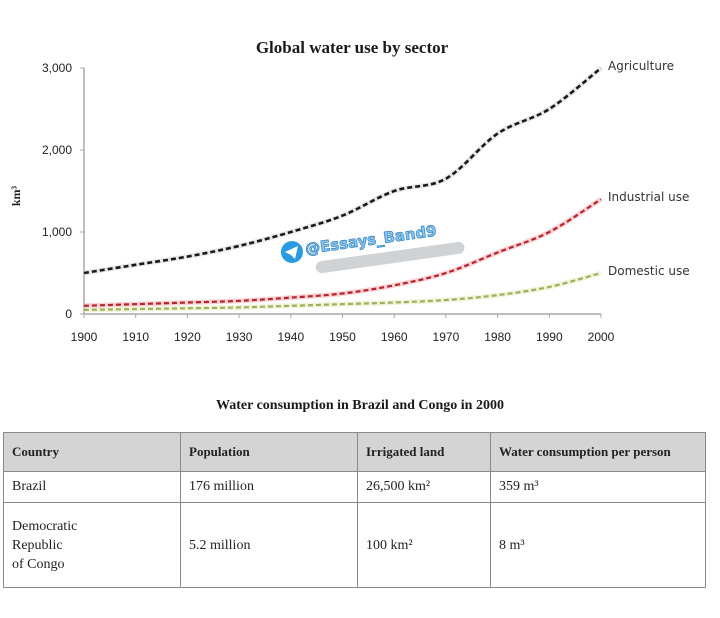  Describe the element at coordinates (92, 487) in the screenshot. I see `cell-country: Brazil` at that location.